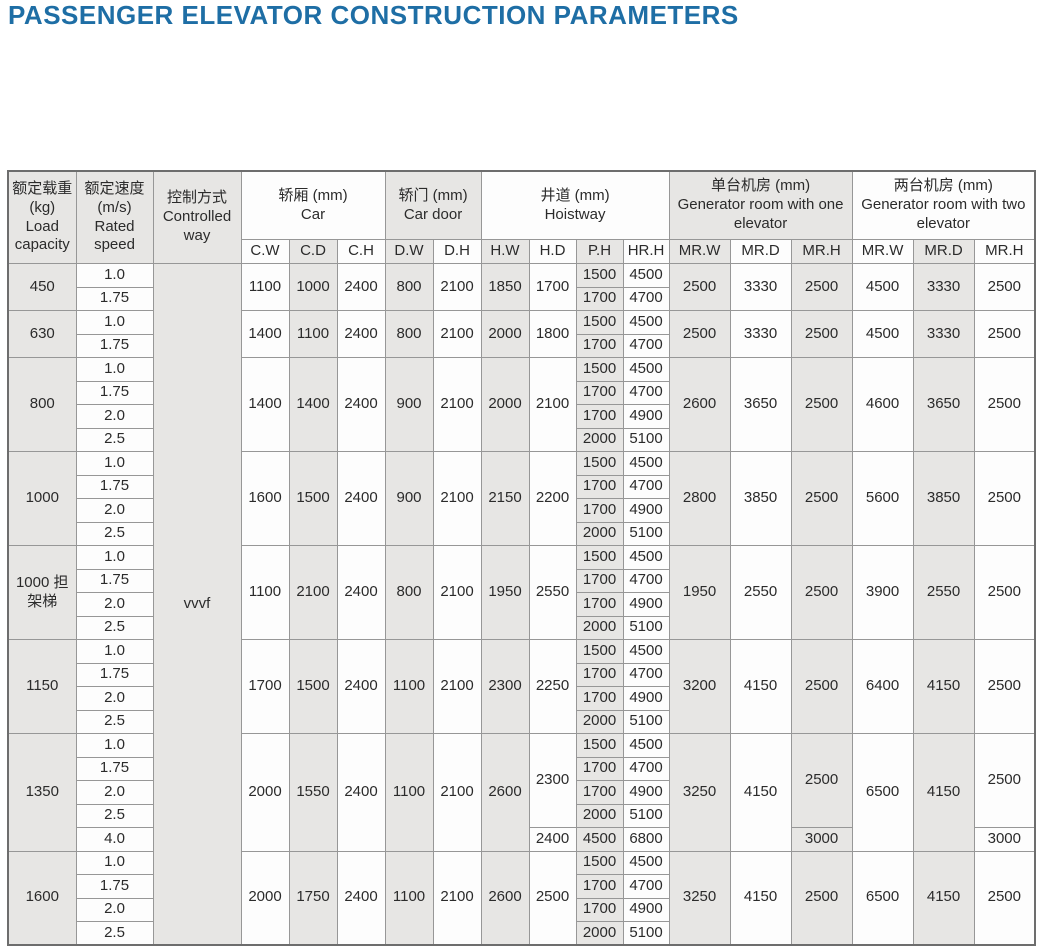  What do you see at coordinates (599, 251) in the screenshot?
I see `subheader-ph: P.H` at bounding box center [599, 251].